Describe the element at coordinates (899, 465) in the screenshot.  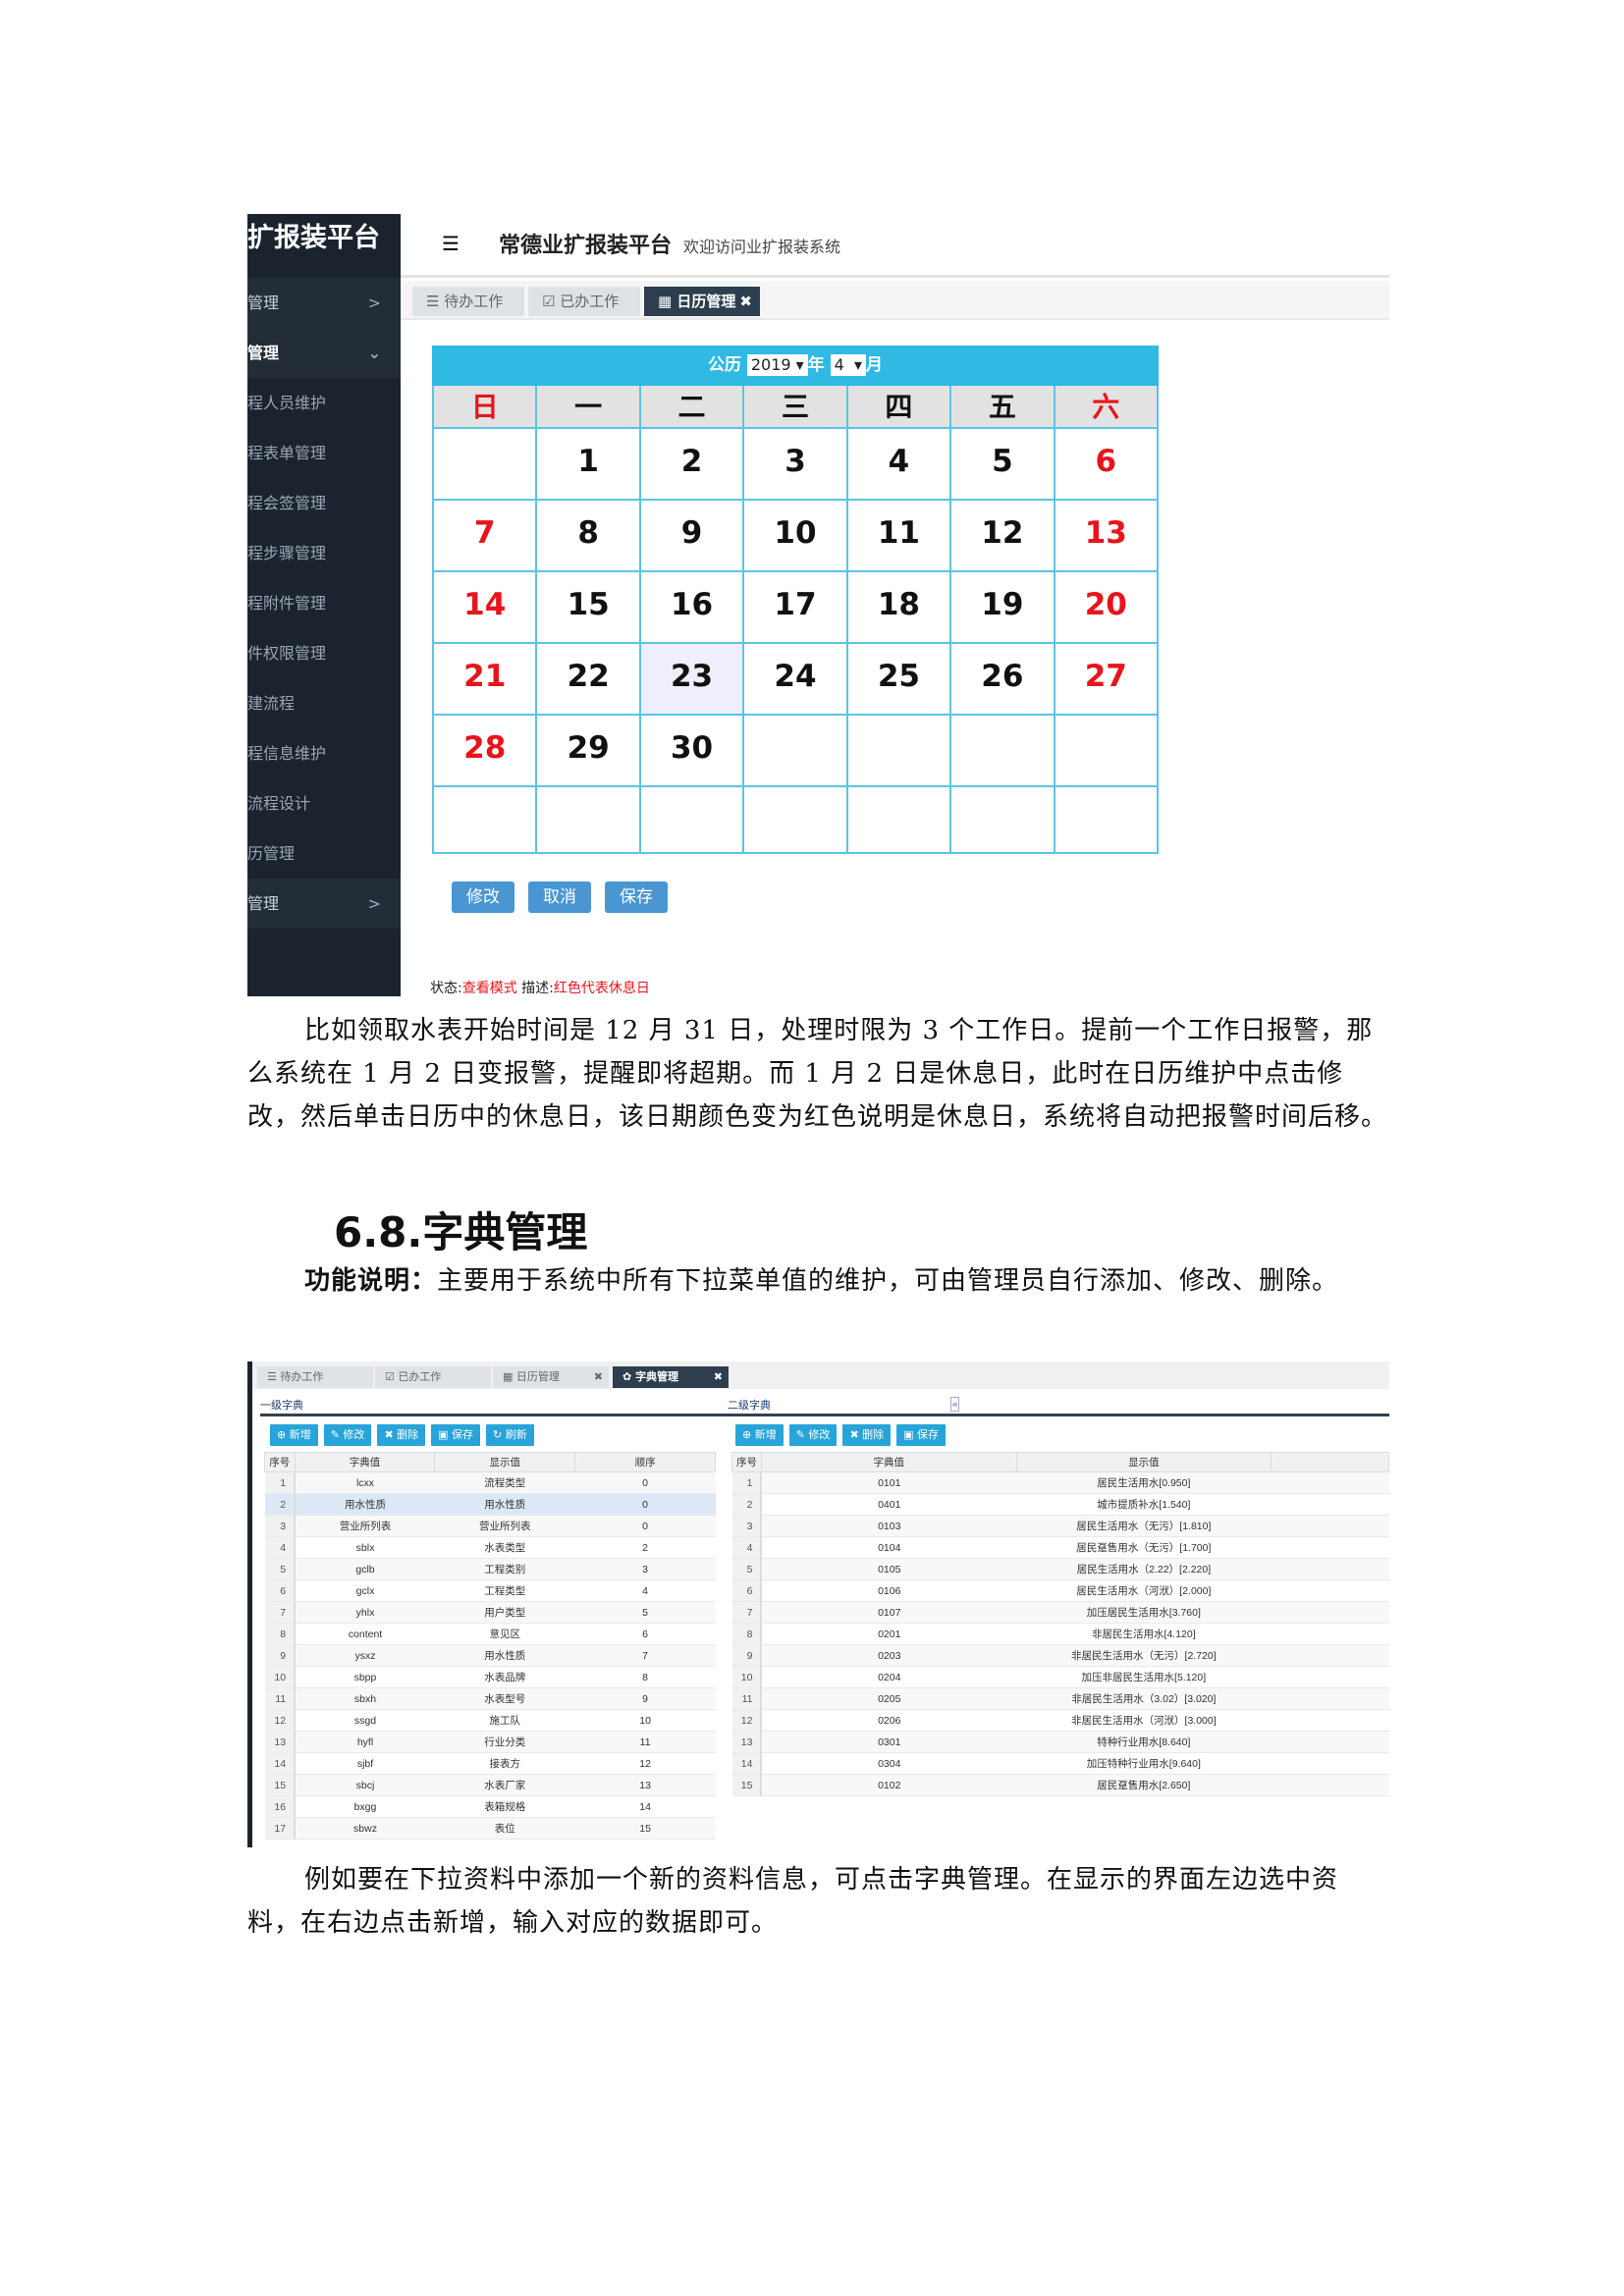
I see `calendar-day: 4` at that location.